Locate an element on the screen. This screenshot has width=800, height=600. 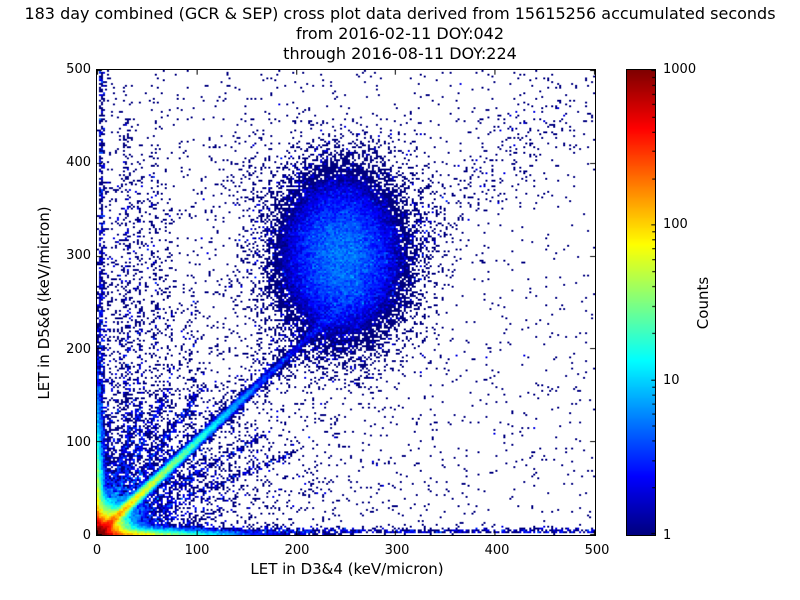
colorbar is located at coordinates (641, 302).